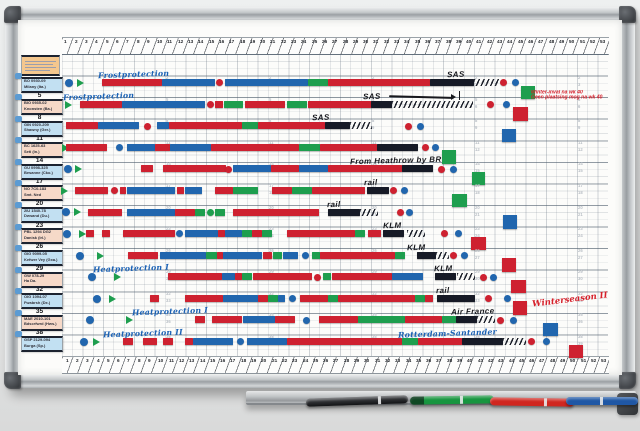 This screenshot has height=431, width=640. Describe the element at coordinates (374, 164) in the screenshot. I see `grid-row-number: 14` at that location.